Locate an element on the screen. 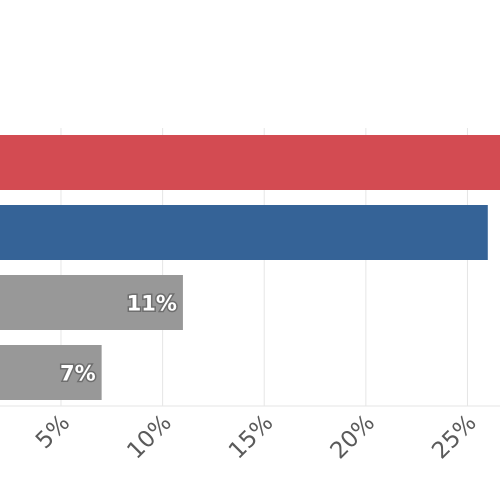 Image resolution: width=500 pixels, height=500 pixels. data-label-4: 7% is located at coordinates (78, 374).